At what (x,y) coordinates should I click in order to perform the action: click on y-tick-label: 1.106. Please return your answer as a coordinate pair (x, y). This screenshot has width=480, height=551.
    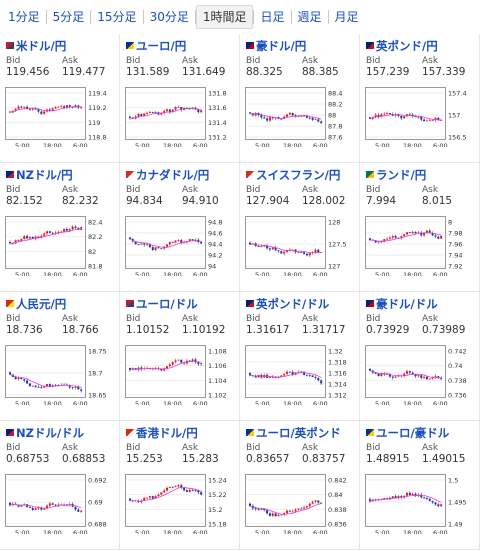
    Looking at the image, I should click on (217, 366).